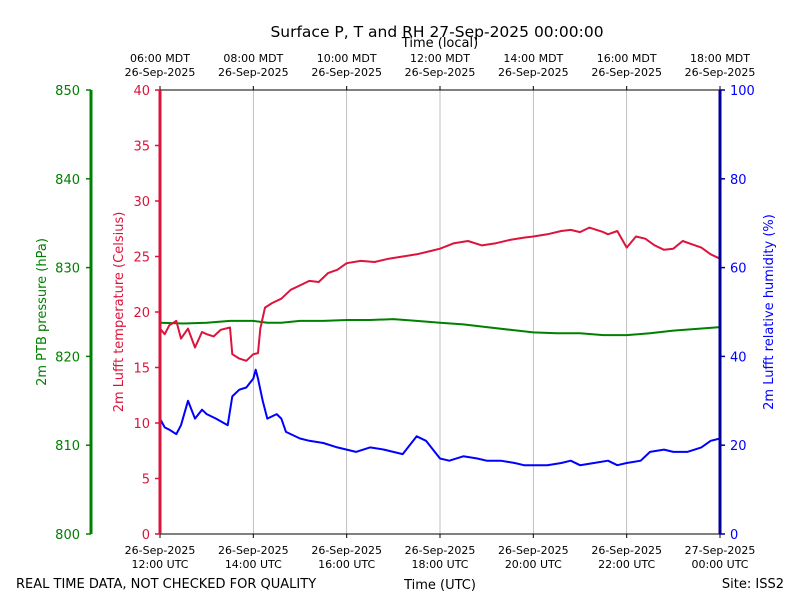  Describe the element at coordinates (166, 584) in the screenshot. I see `quality-disclaimer: REAL TIME DATA, NOT CHECKED FOR QUALITY` at that location.